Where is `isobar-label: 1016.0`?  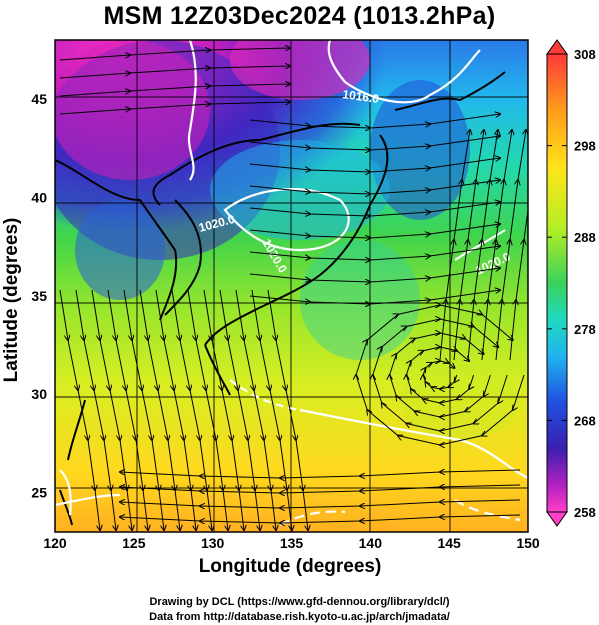 isobar-label: 1016.0 is located at coordinates (361, 96).